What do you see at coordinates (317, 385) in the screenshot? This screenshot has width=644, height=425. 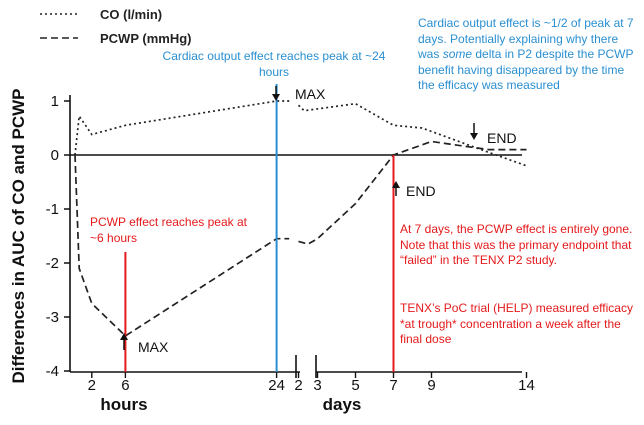 I see `x-tick-label: 3` at bounding box center [317, 385].